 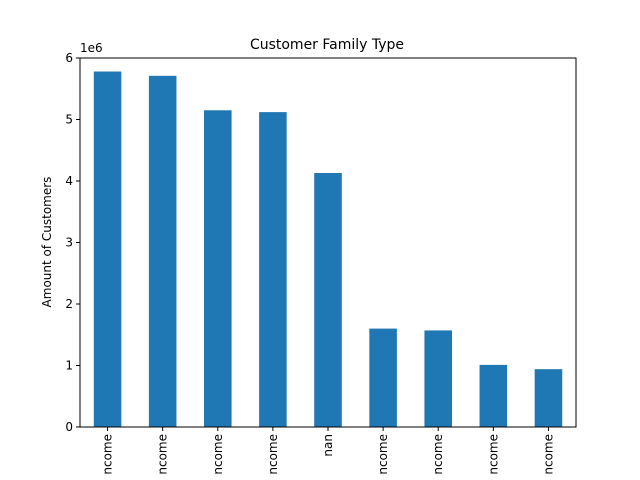 I want to click on y-tick-label-3: 3, so click(x=69, y=243).